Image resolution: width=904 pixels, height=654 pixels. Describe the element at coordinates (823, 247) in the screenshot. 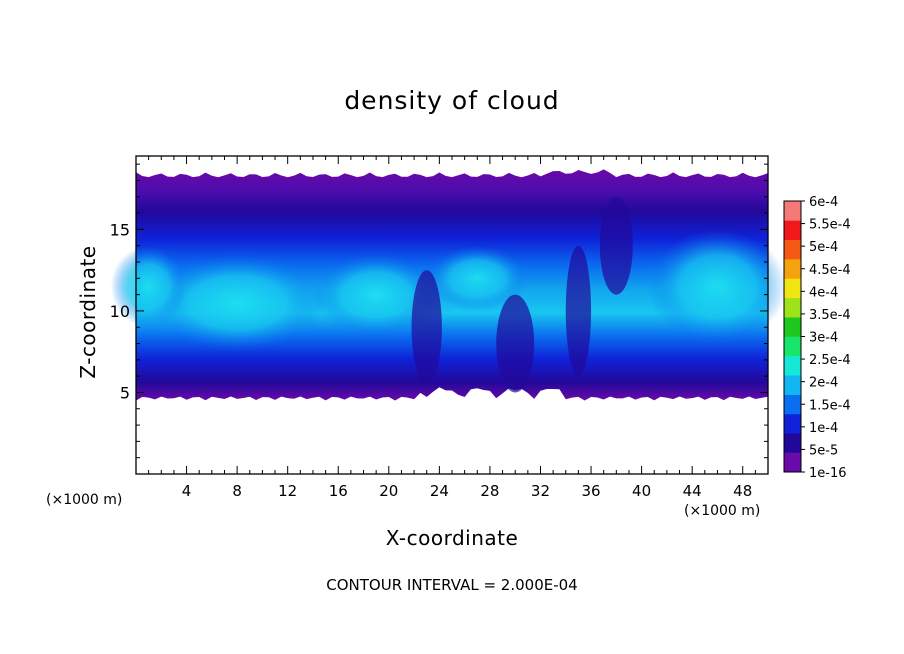

I see `colorbar-label: 5e-4` at that location.